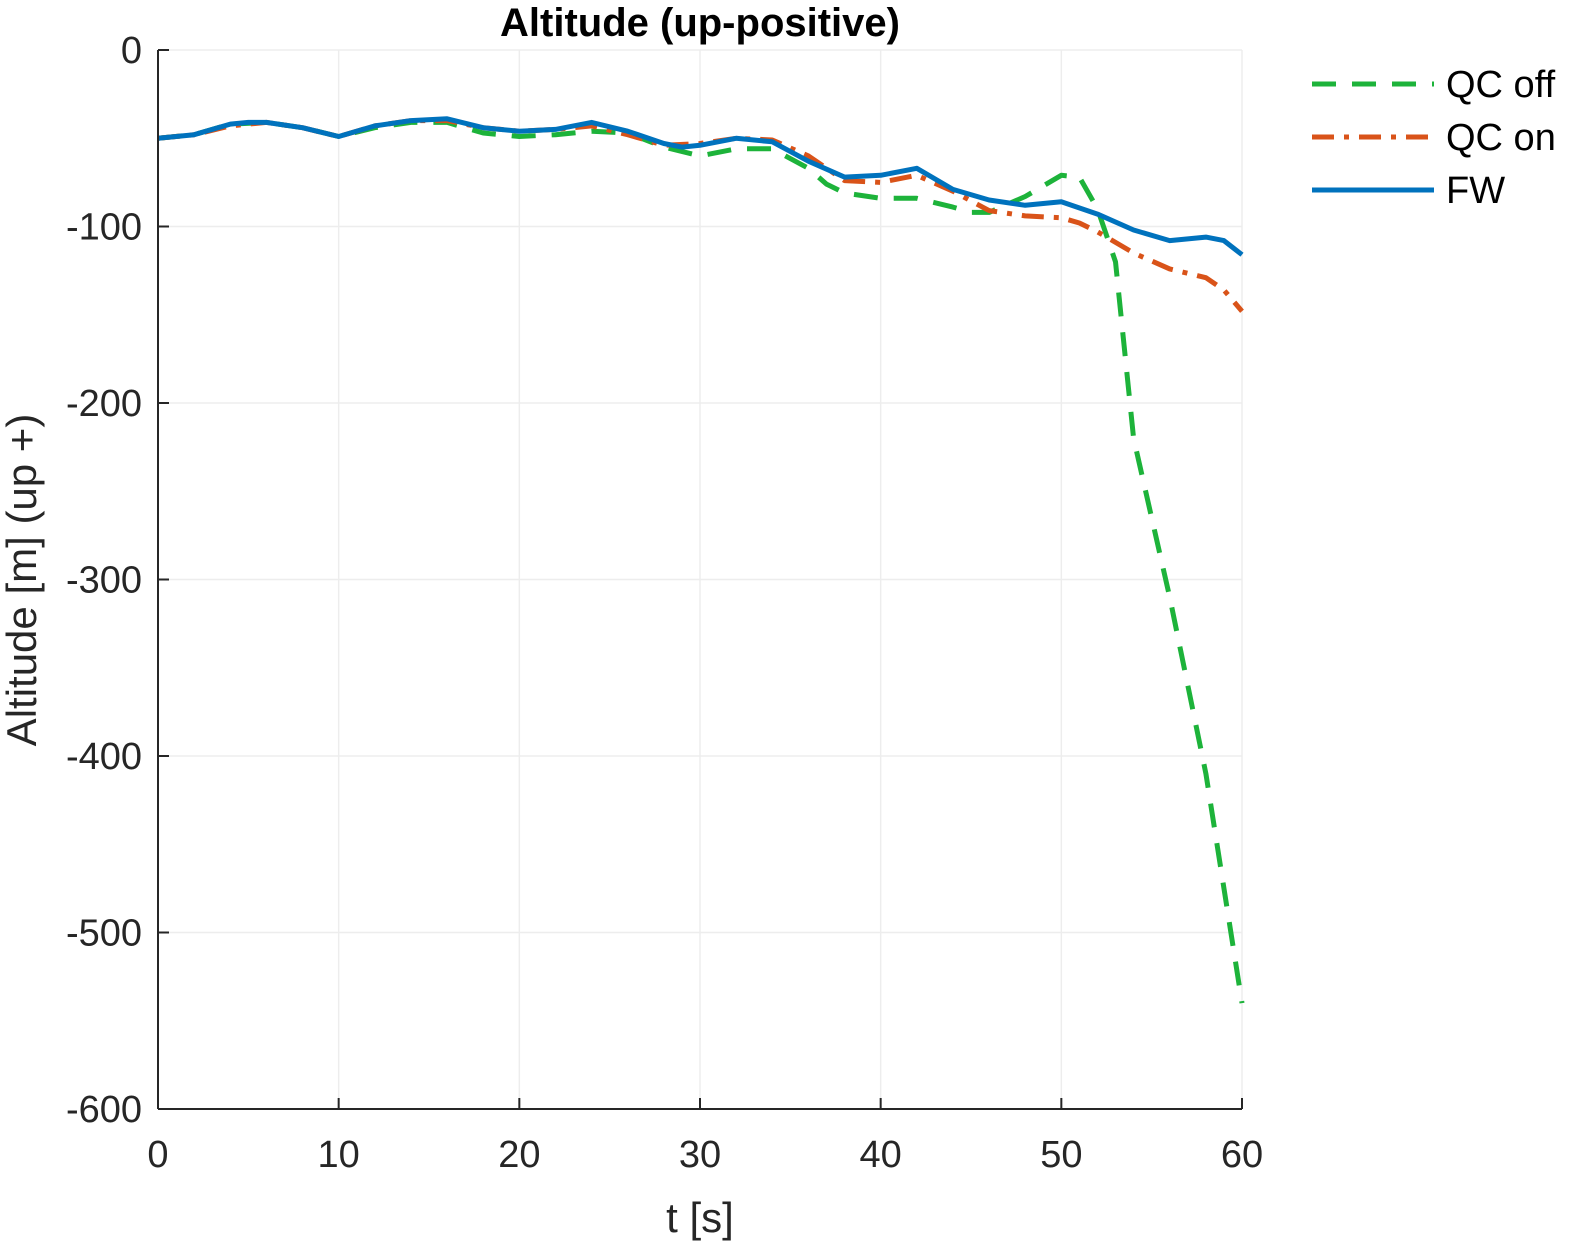 The width and height of the screenshot is (1583, 1253). What do you see at coordinates (104, 228) in the screenshot?
I see `y-tick-label: -100` at bounding box center [104, 228].